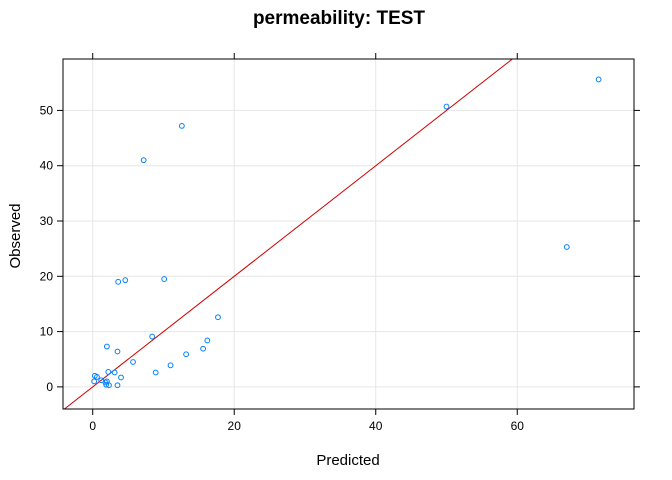  What do you see at coordinates (347, 460) in the screenshot?
I see `x-axis-label: Predicted` at bounding box center [347, 460].